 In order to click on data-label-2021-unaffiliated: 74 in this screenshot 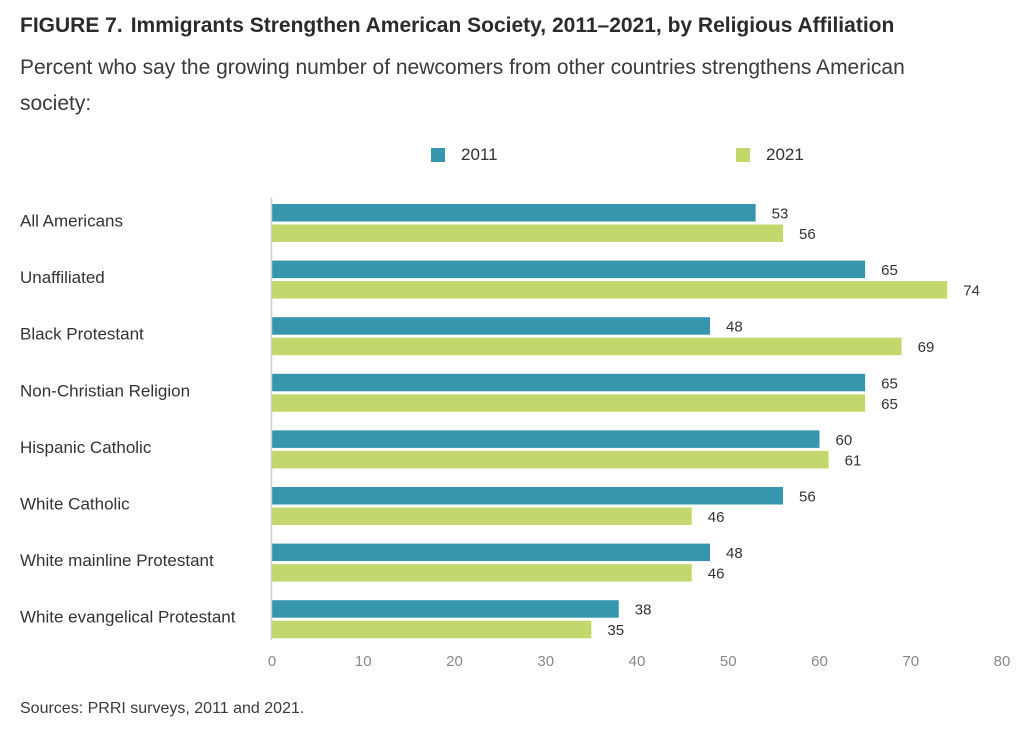, I will do `click(971, 291)`.